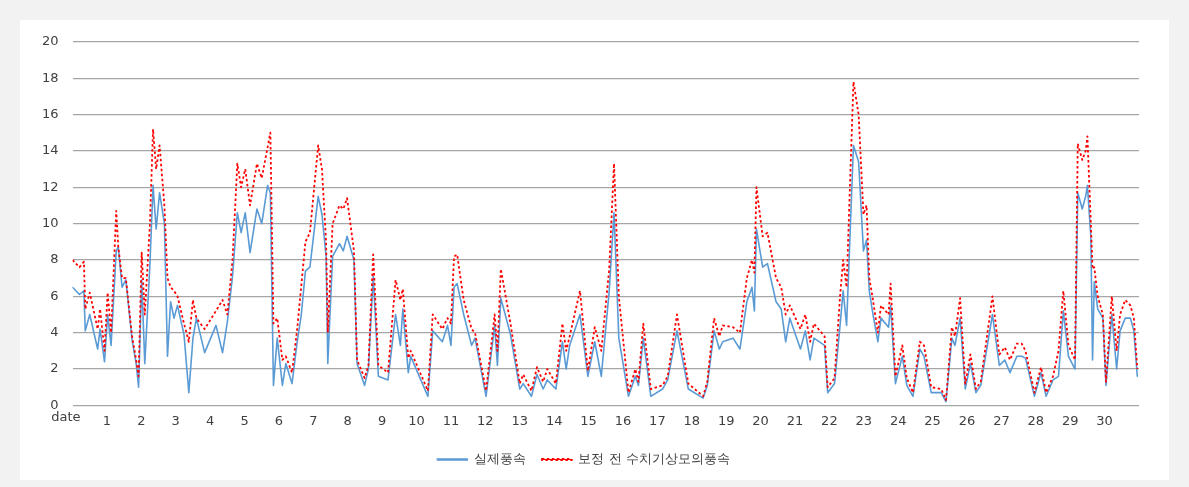  Describe the element at coordinates (654, 458) in the screenshot. I see `legend-label: 보정 전 수치기상모의풍속` at that location.